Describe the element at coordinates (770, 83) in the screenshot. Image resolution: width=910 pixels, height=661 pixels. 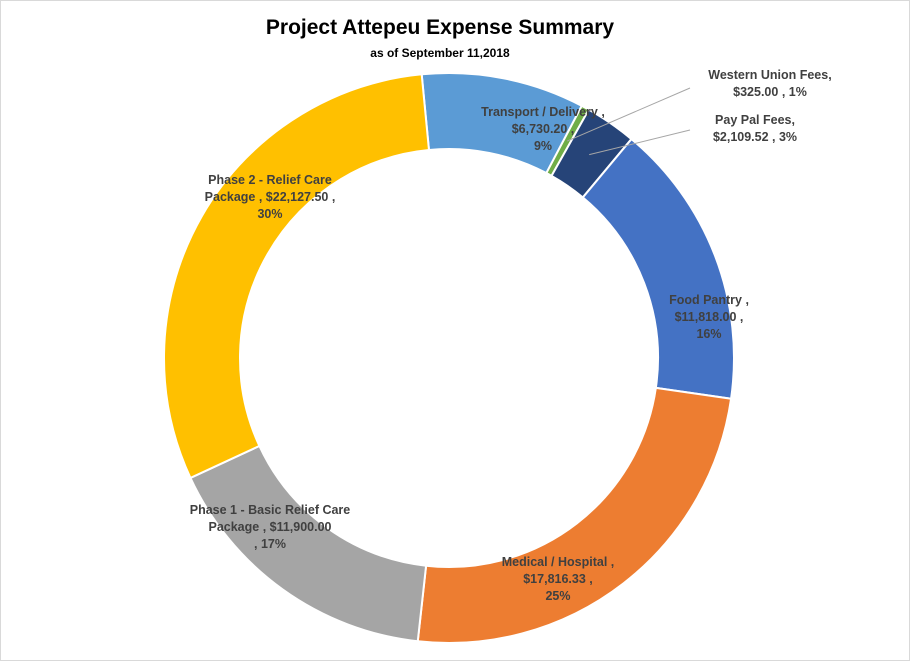
I see `label-western-union: Western Union Fees, $325.00 , 1%` at that location.